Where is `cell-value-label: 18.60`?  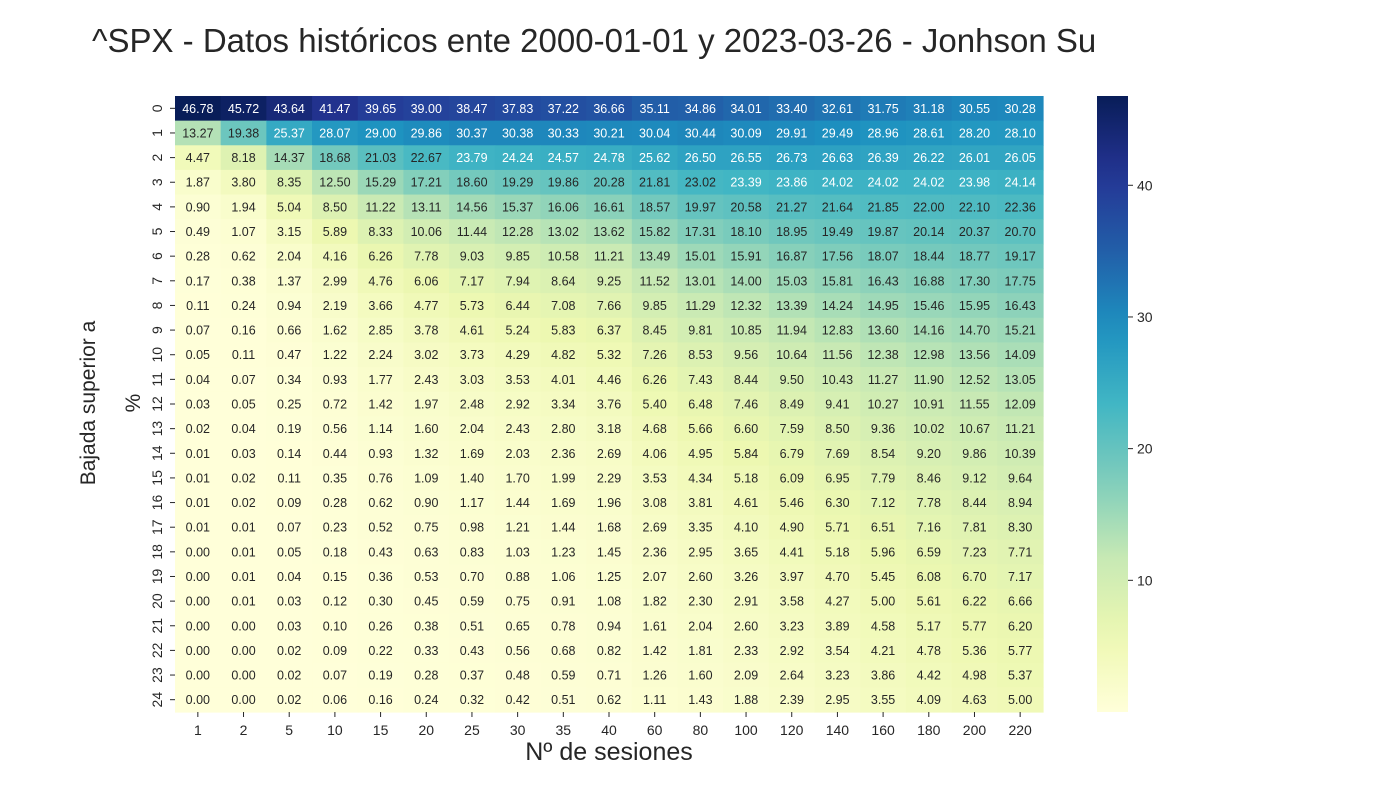
cell-value-label: 18.60 is located at coordinates (471, 183).